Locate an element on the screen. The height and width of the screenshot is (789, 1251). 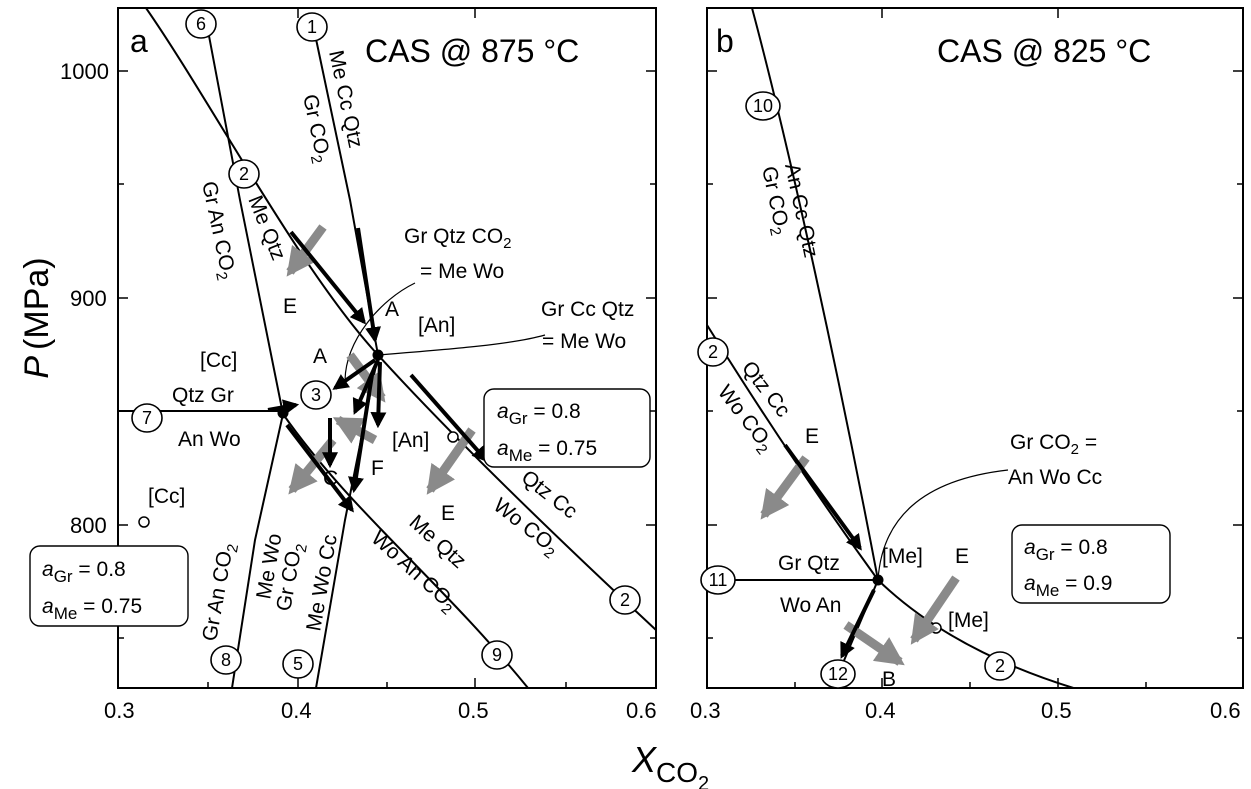
svg-text: 10 is located at coordinates (763, 106).